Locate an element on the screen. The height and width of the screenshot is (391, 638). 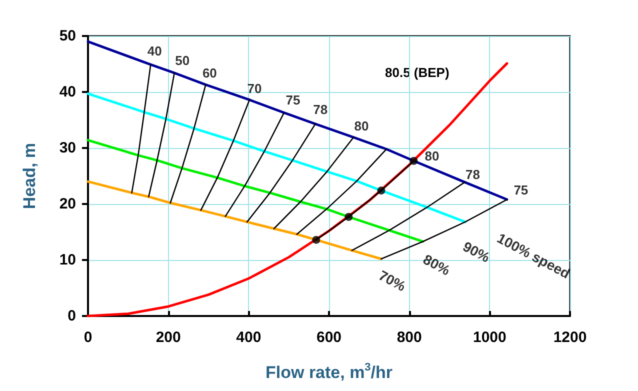
x-tick-label: 0 is located at coordinates (88, 337).